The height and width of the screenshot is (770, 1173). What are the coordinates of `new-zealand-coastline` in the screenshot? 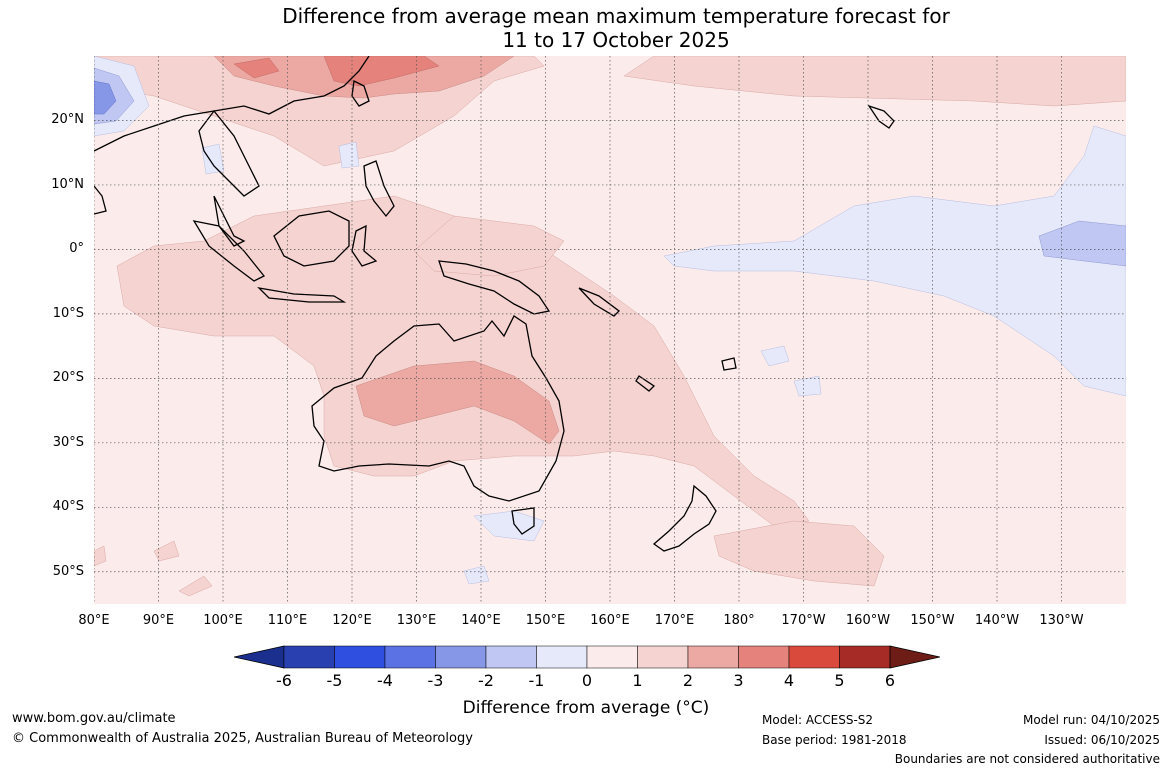 It's located at (684, 518).